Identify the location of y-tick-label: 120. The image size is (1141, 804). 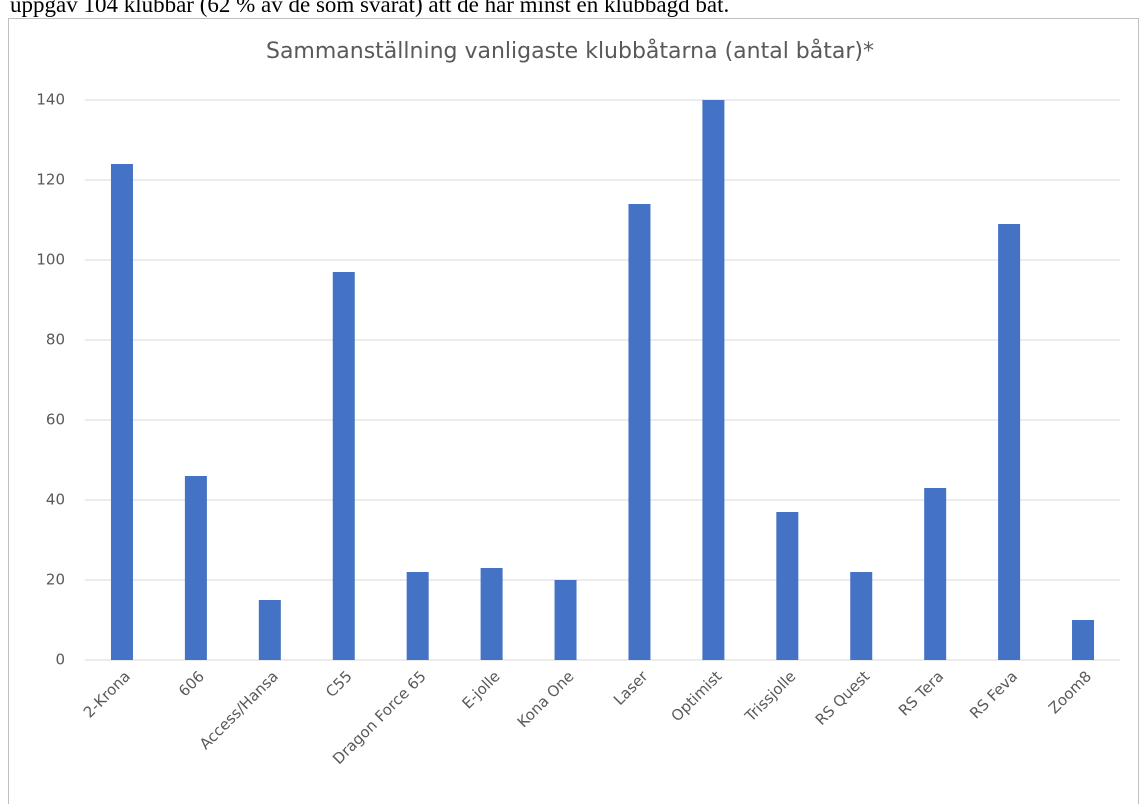
(50, 180).